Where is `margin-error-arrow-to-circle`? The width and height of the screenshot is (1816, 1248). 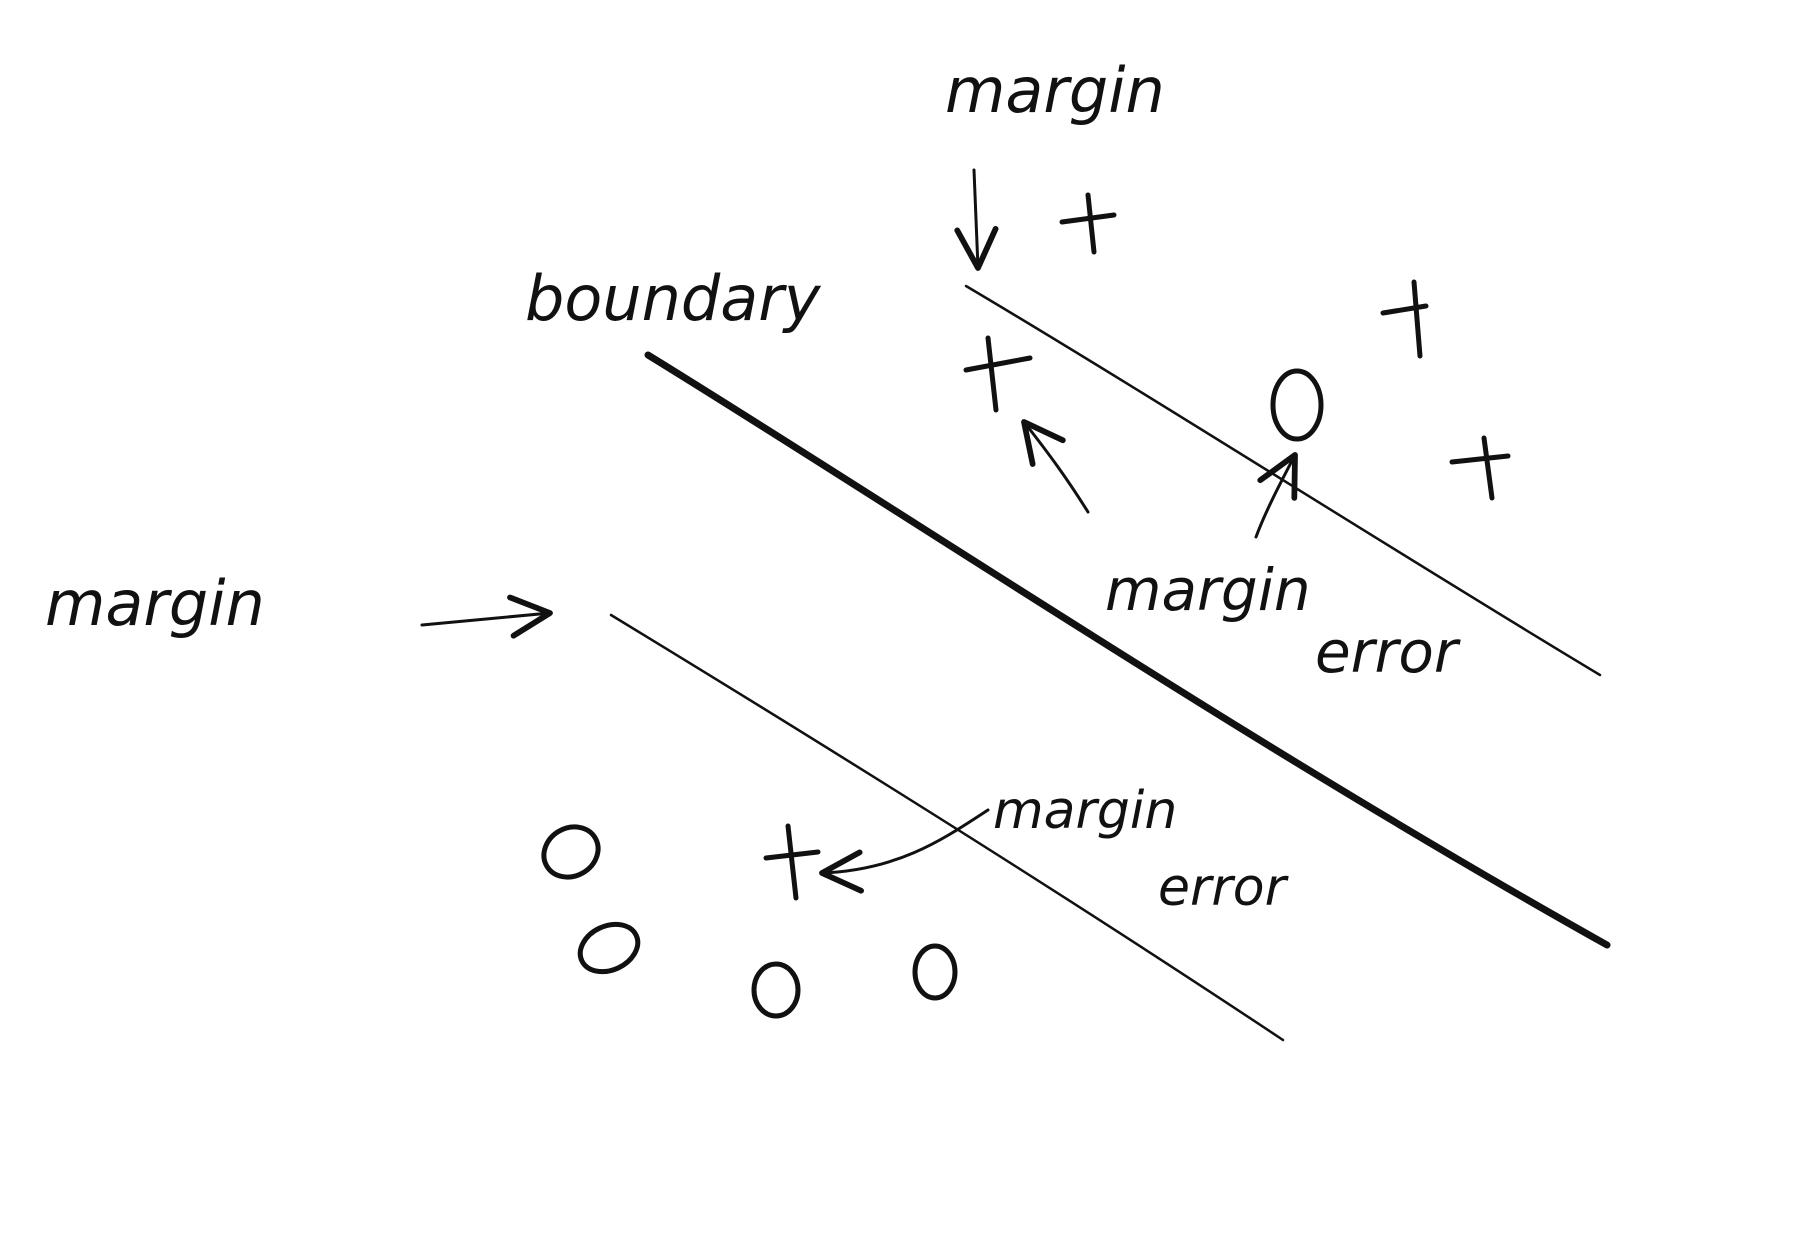
margin-error-arrow-to-circle is located at coordinates (1276, 495).